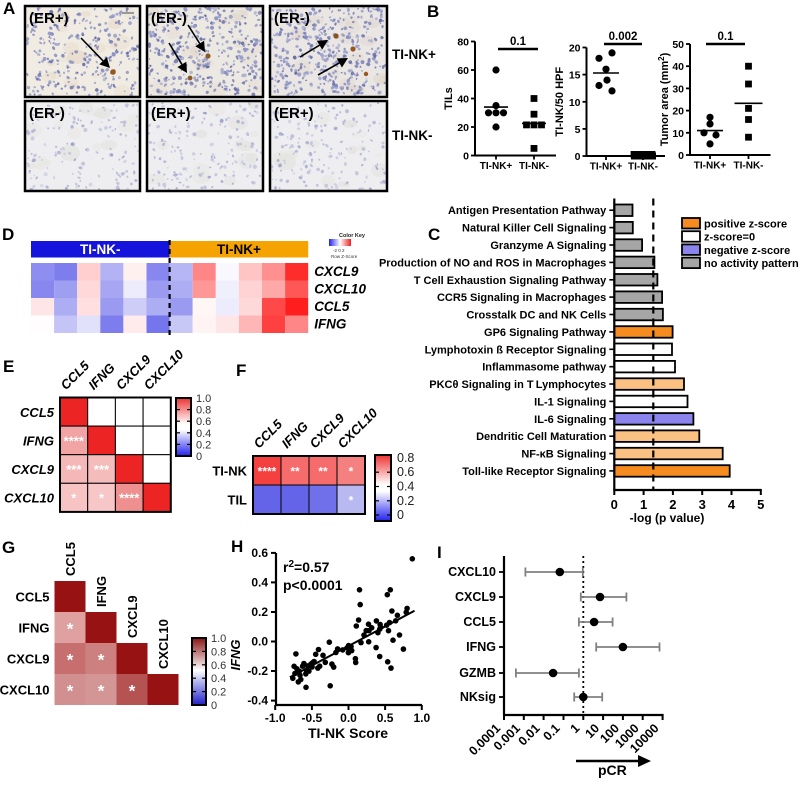  What do you see at coordinates (517, 385) in the screenshot?
I see `svg-text:PKCθ Signaling in T Lymphocyte: PKCθ Signaling in T Lymphocytes` at bounding box center [517, 385].